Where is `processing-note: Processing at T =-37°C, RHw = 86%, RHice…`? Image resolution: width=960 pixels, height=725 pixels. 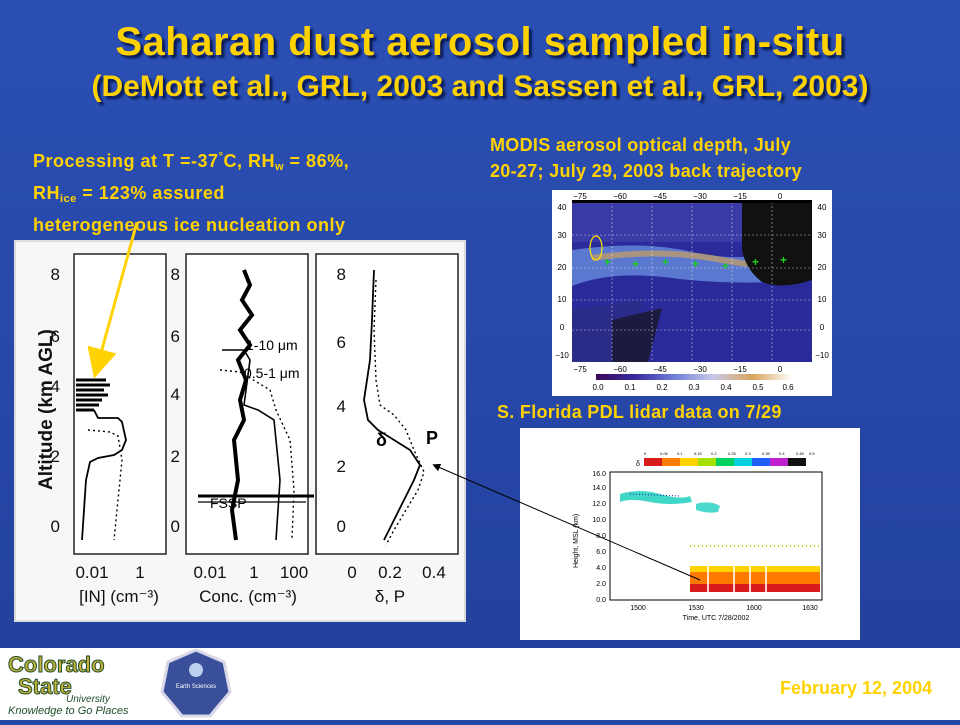 processing-note: Processing at T =-37°C, RHw = 86%, RHice… is located at coordinates (191, 193).